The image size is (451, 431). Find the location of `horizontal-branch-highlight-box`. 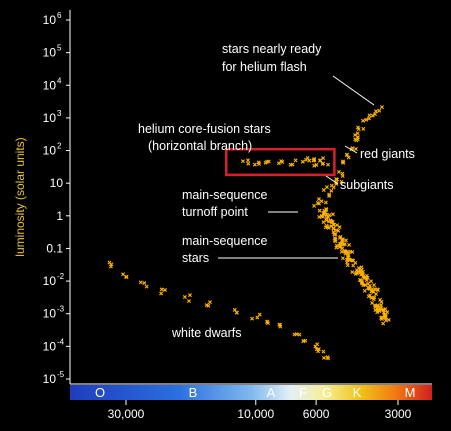

horizontal-branch-highlight-box is located at coordinates (280, 162).